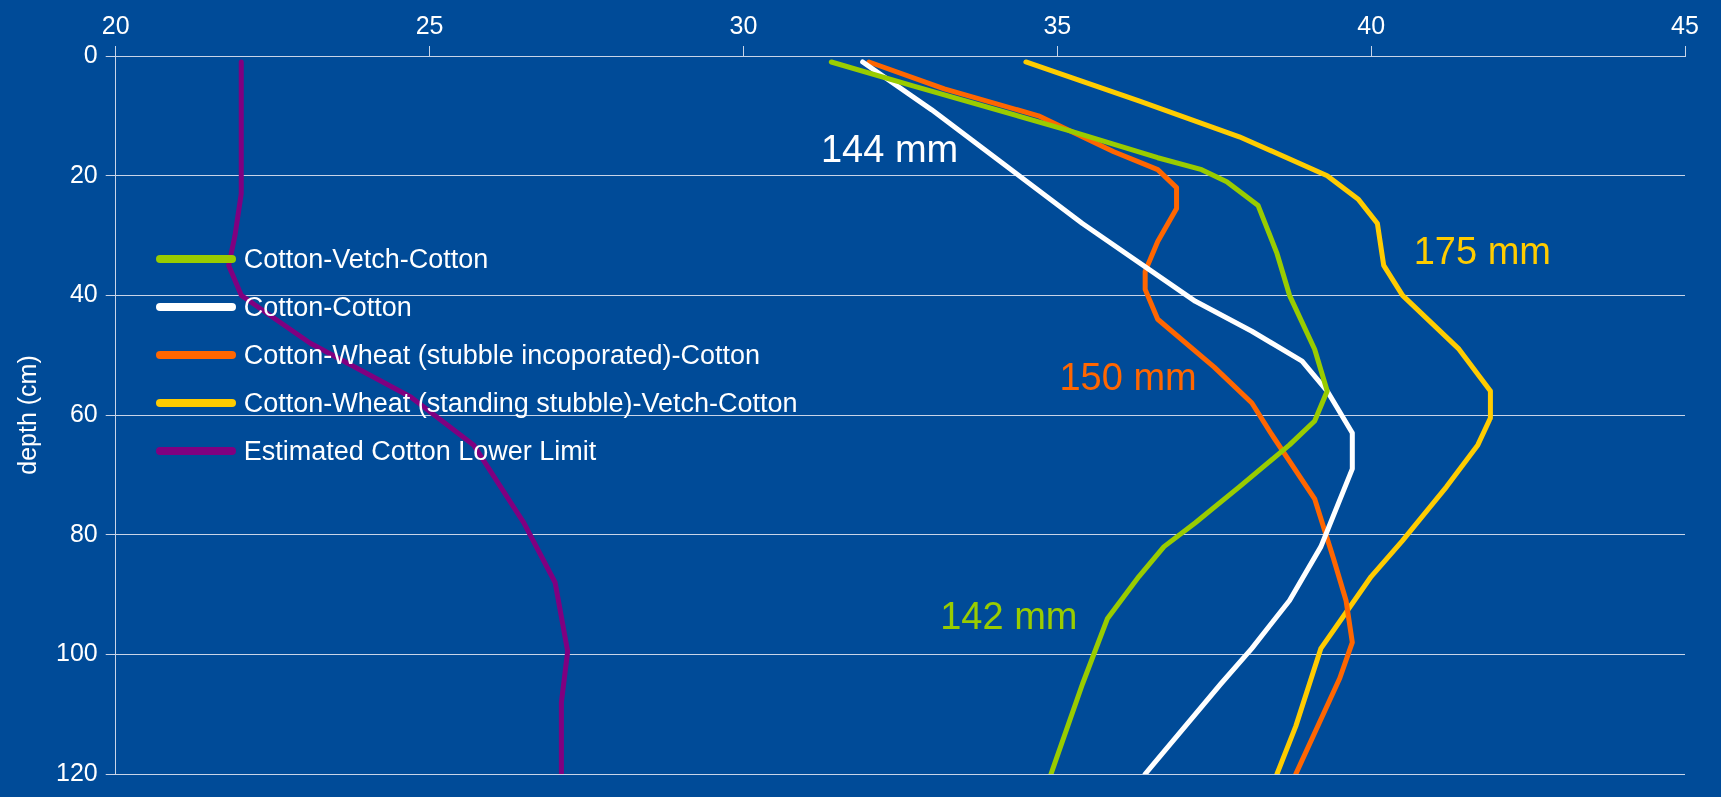 Image resolution: width=1721 pixels, height=797 pixels. Describe the element at coordinates (327, 307) in the screenshot. I see `legend-label: Cotton-Cotton` at that location.